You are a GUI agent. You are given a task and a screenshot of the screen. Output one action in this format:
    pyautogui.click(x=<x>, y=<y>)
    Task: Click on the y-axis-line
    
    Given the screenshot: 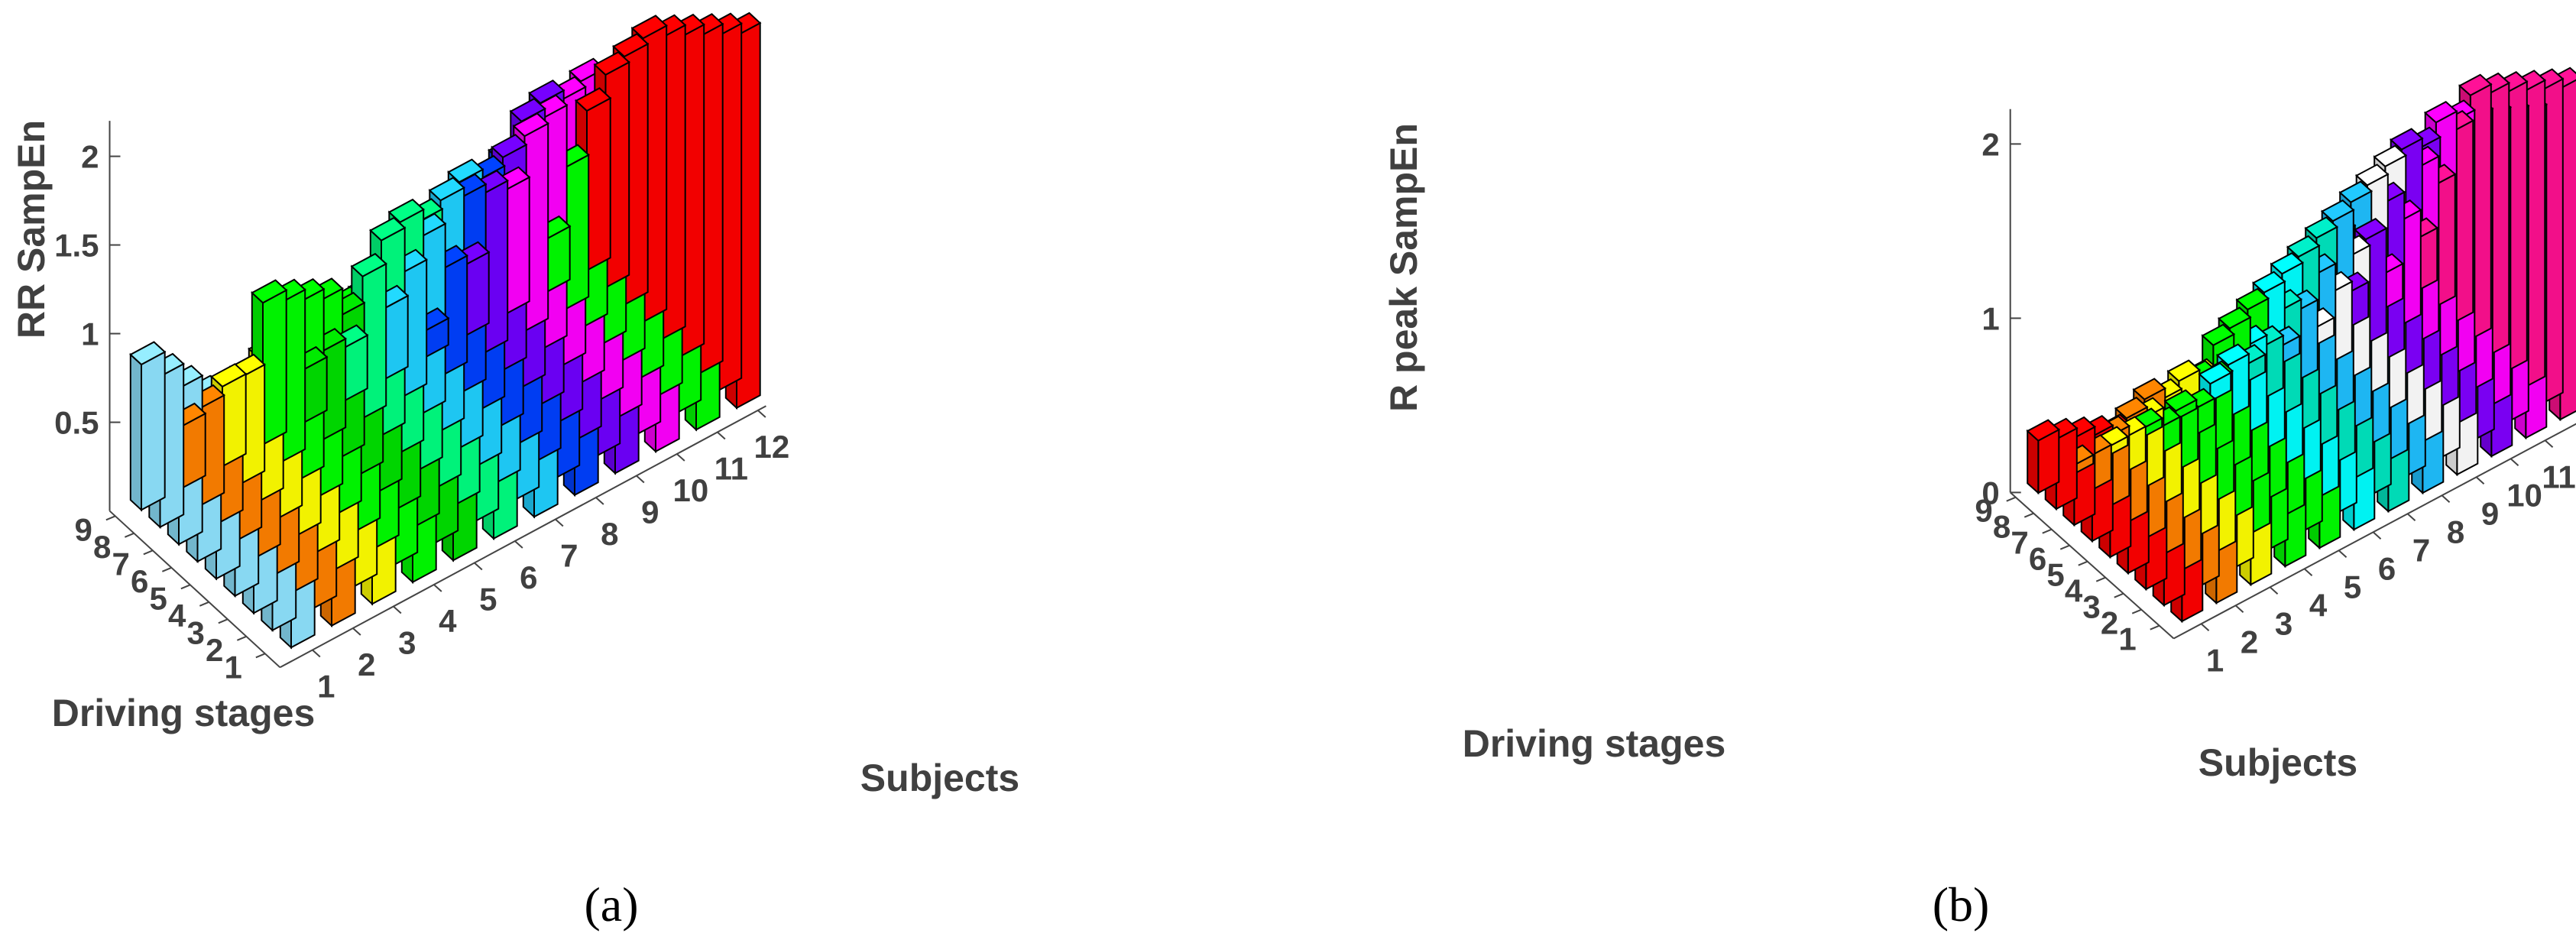 What is the action you would take?
    pyautogui.click(x=2092, y=566)
    